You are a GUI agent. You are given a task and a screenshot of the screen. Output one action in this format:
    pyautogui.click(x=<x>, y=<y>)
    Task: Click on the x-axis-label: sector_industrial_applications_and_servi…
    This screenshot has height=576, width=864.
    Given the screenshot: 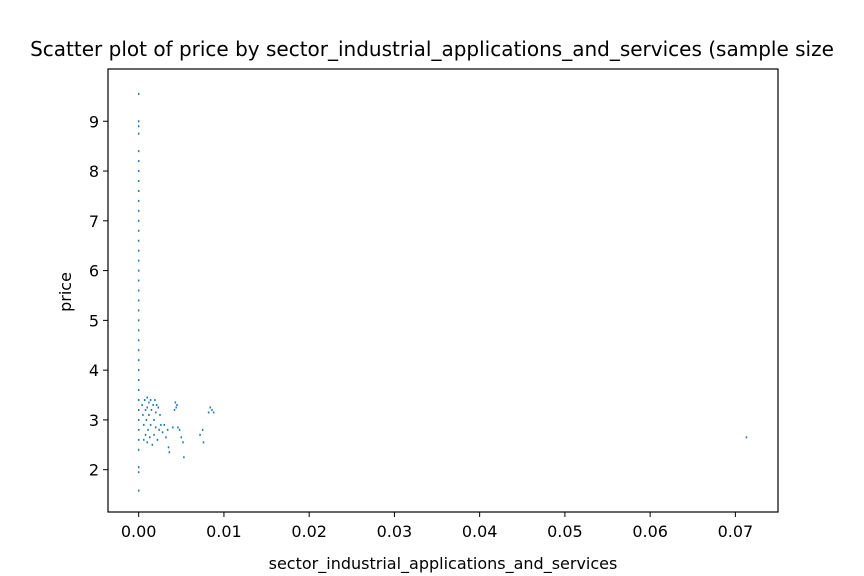 What is the action you would take?
    pyautogui.click(x=443, y=564)
    